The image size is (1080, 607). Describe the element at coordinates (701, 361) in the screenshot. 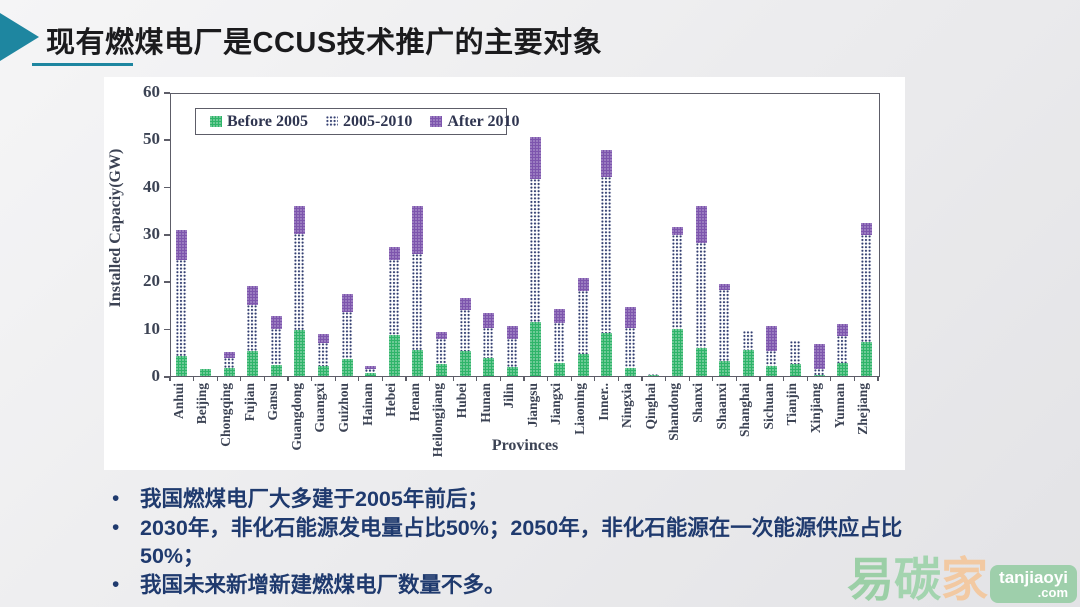

I see `bar-segment-shanxi-before-2005` at that location.